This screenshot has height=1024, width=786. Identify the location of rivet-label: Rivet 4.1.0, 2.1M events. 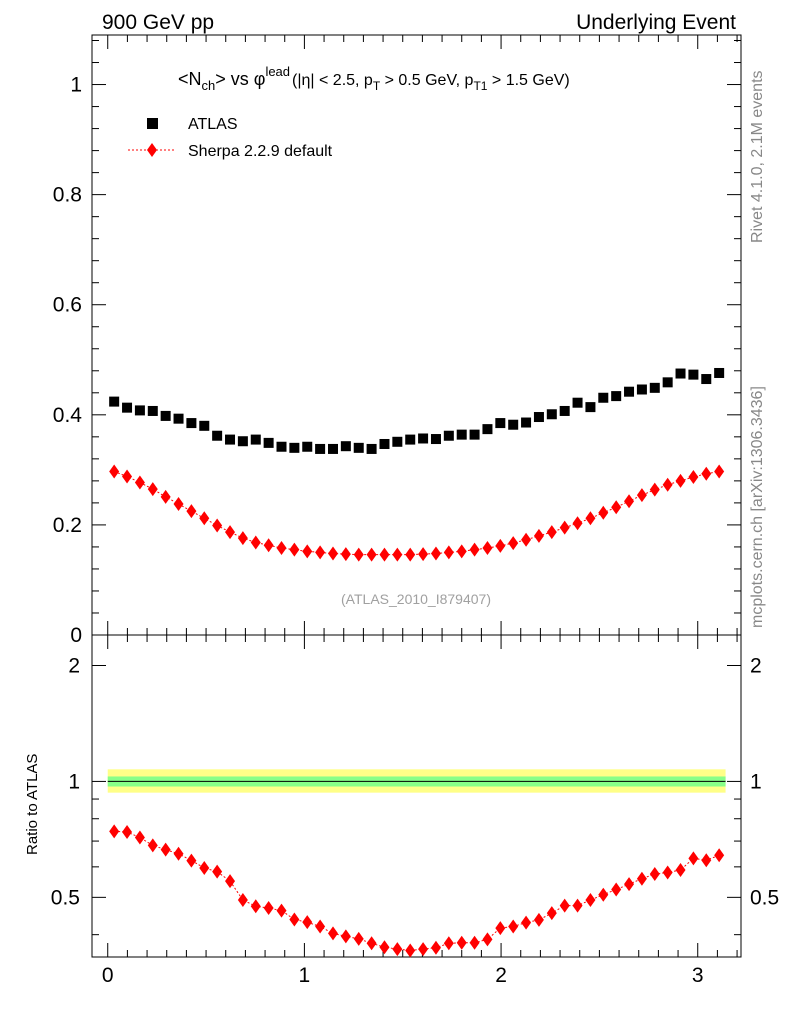
(757, 156).